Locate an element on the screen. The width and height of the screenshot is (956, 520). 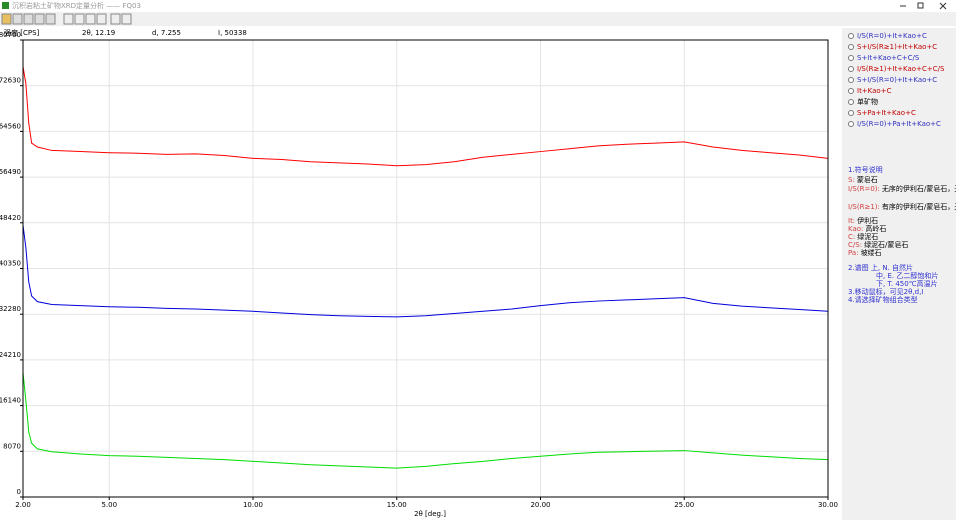
note-item: 下, T. 450℃高温片 is located at coordinates (907, 283).